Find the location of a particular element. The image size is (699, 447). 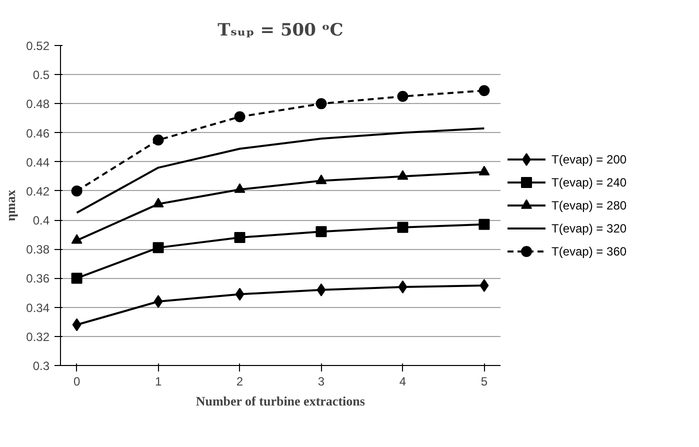

legend-label: T(evap) = 360 is located at coordinates (589, 251).